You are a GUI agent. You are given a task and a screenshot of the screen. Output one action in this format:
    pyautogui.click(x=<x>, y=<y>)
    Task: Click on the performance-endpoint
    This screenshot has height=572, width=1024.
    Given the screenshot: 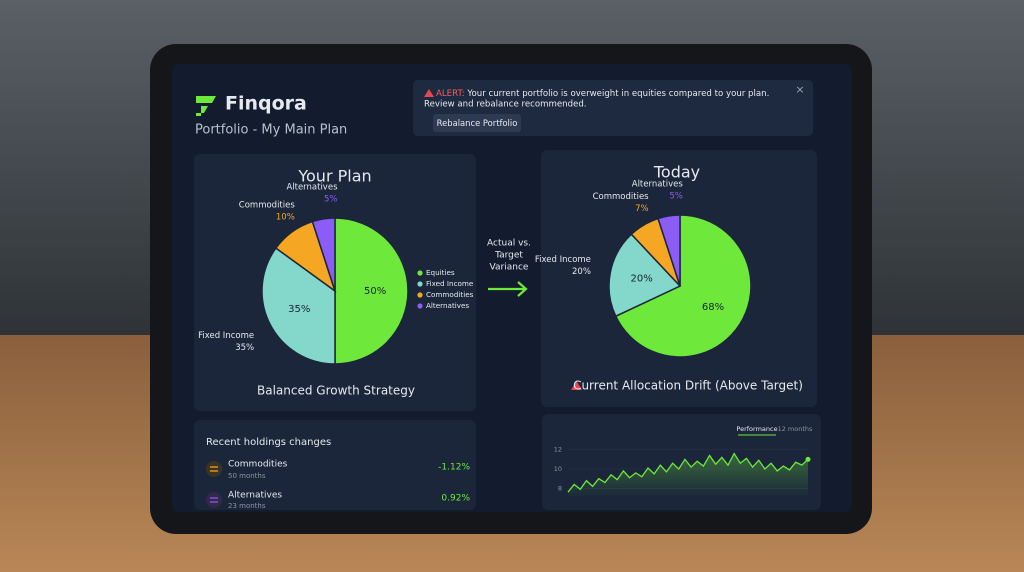 What is the action you would take?
    pyautogui.click(x=808, y=459)
    